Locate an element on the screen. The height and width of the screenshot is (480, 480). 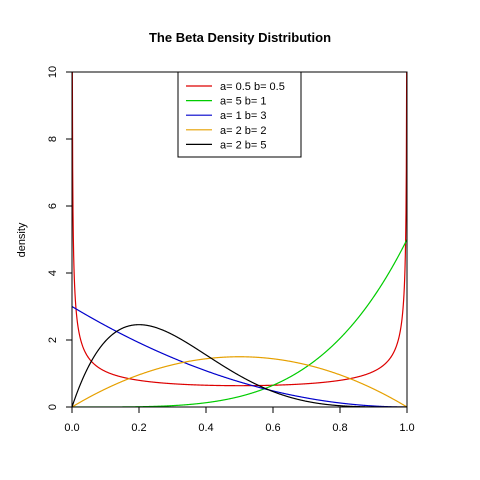
chart-title: The Beta Density Distribution is located at coordinates (240, 37).